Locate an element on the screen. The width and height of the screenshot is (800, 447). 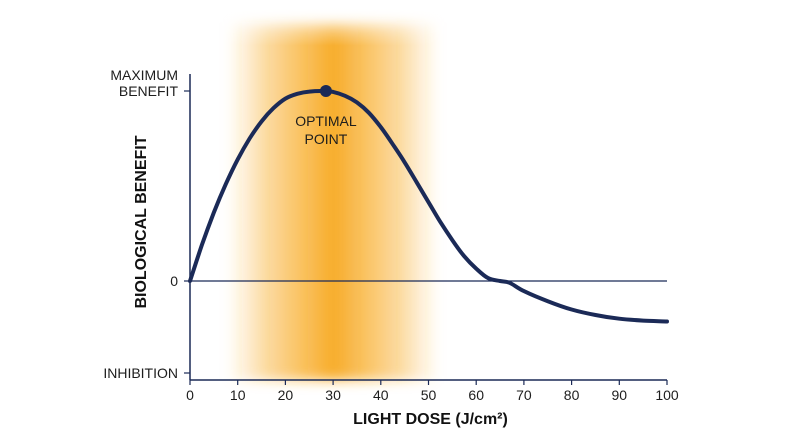
x-axis-ticks: 0 10 20 30 40 50 60 70 80 90 100 is located at coordinates (432, 391).